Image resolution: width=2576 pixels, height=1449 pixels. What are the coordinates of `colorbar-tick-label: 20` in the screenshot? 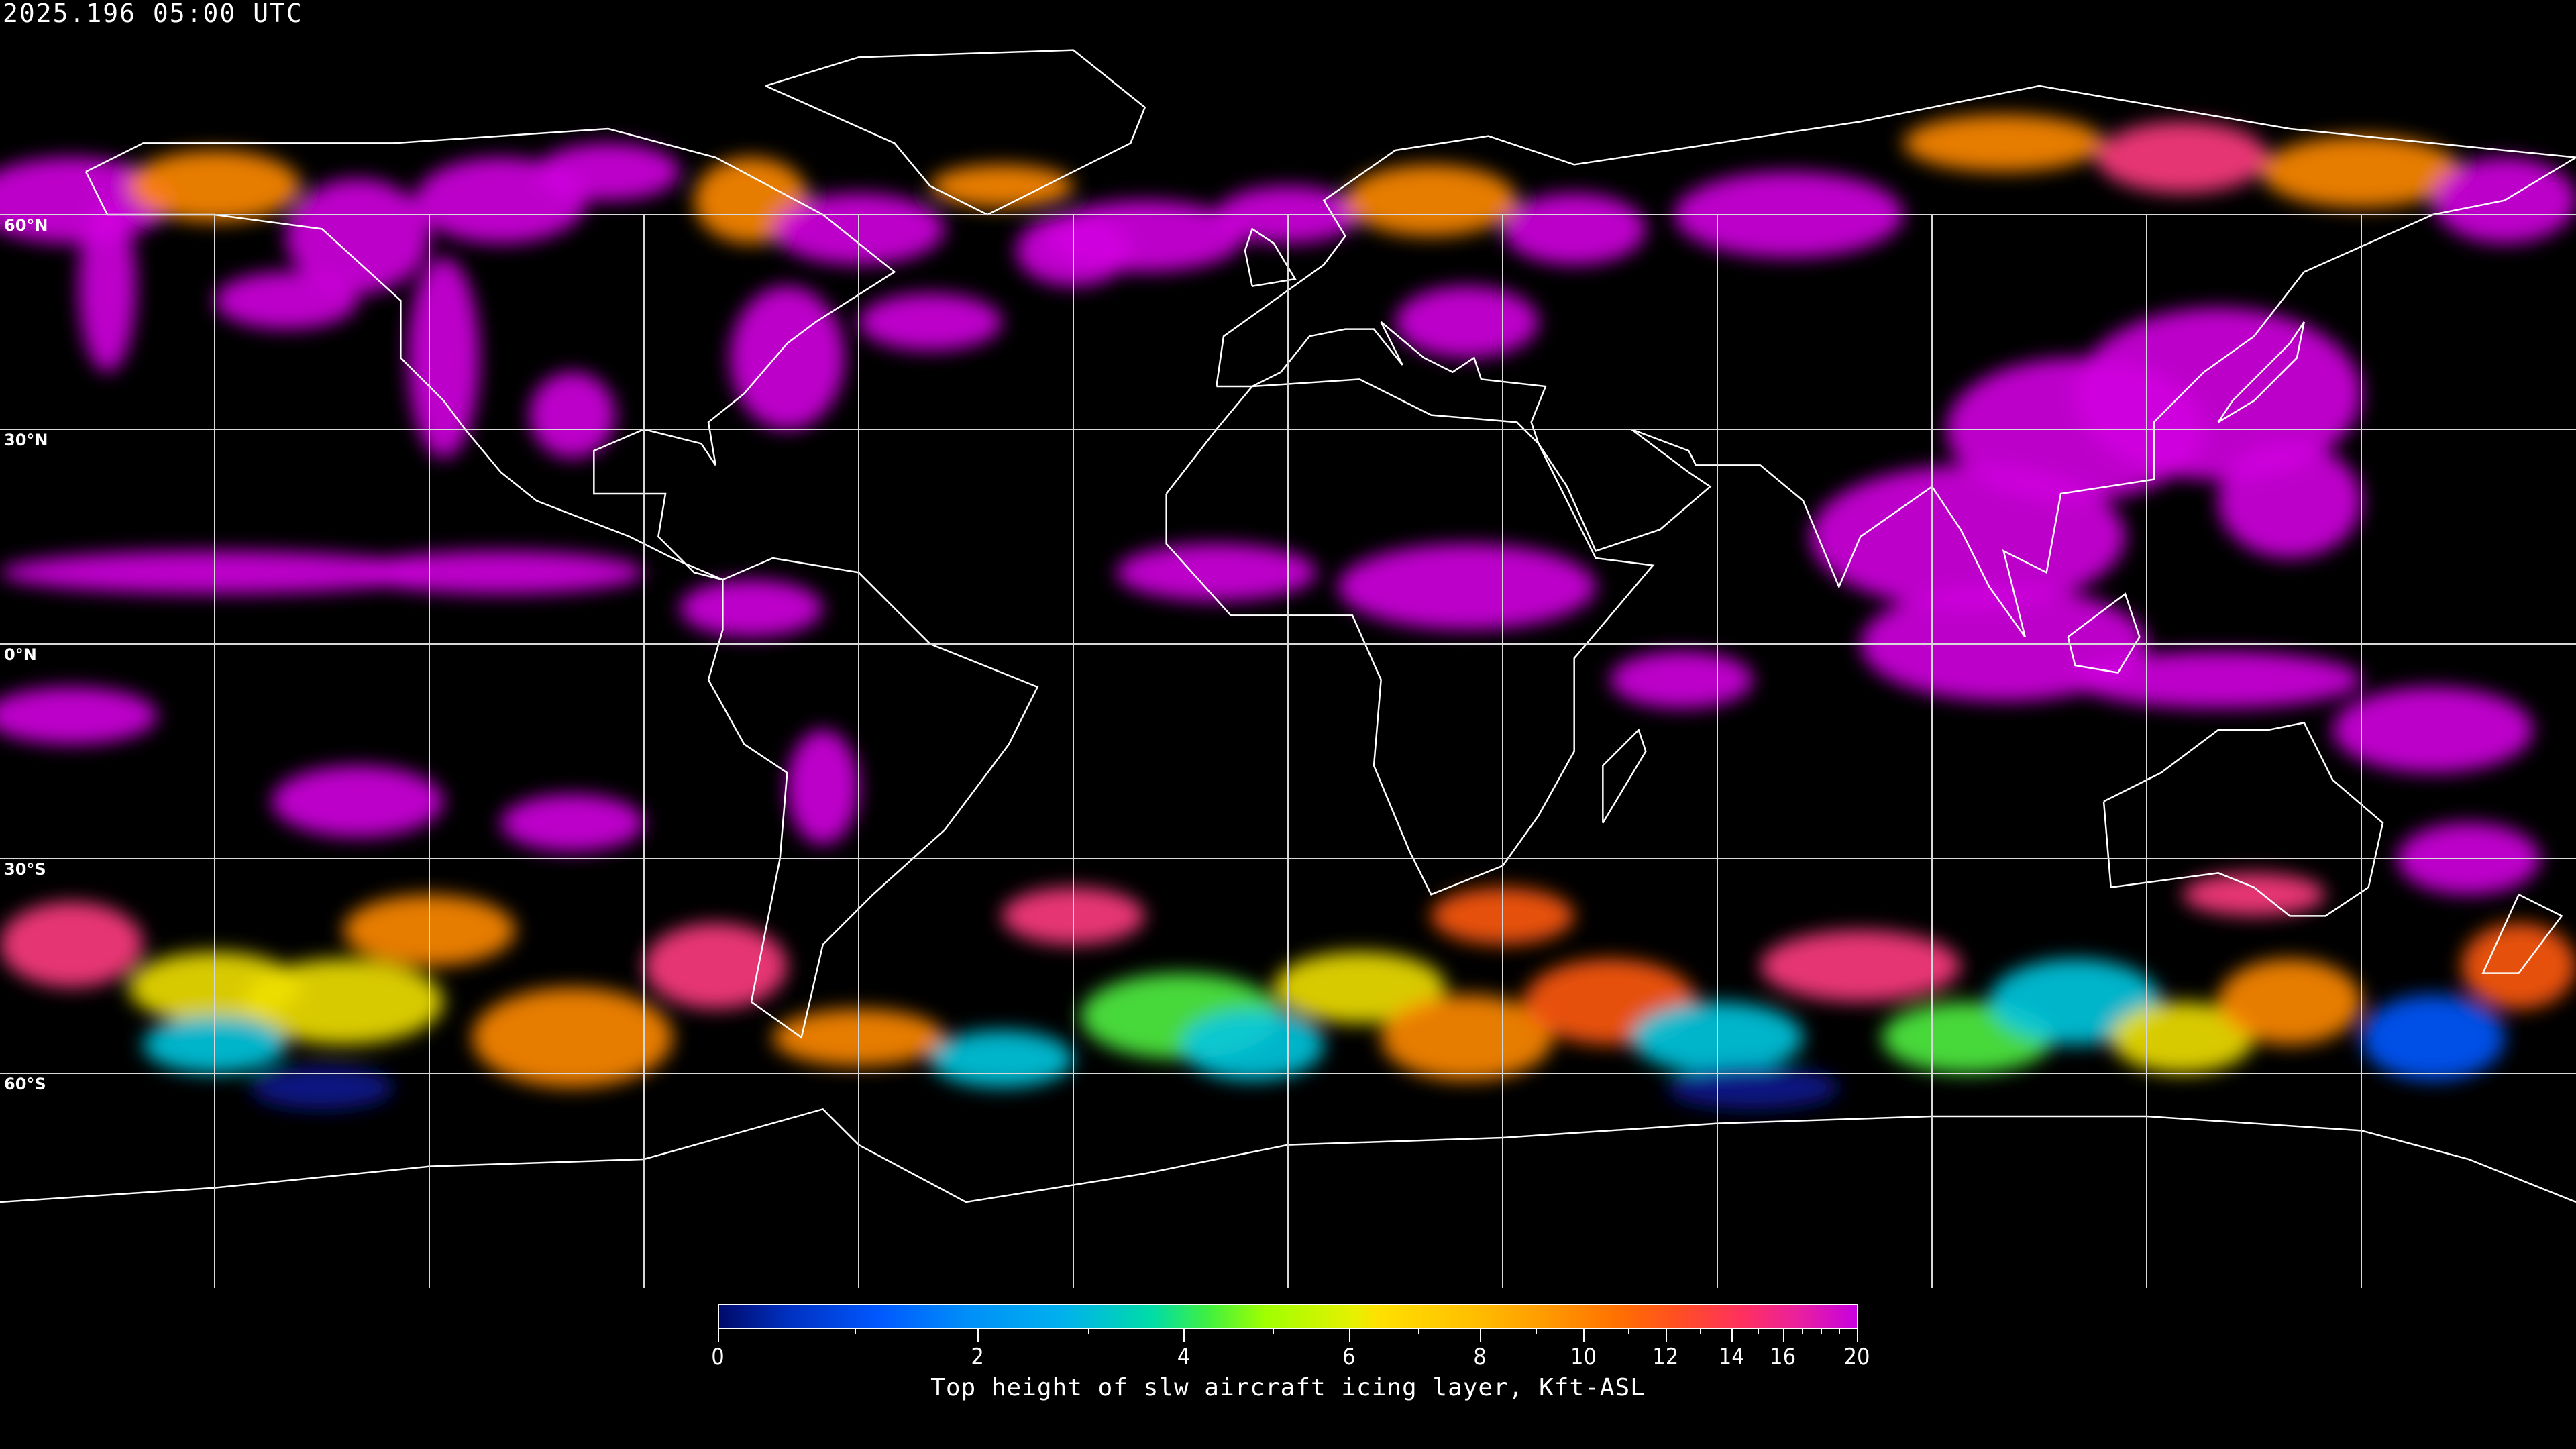 It's located at (1856, 1357).